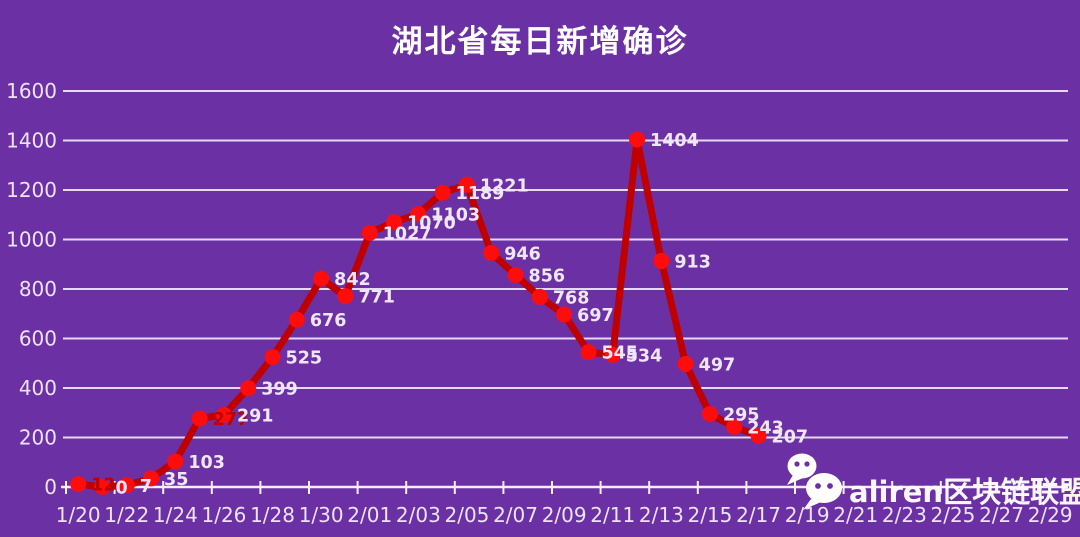  I want to click on data-label: 103, so click(206, 463).